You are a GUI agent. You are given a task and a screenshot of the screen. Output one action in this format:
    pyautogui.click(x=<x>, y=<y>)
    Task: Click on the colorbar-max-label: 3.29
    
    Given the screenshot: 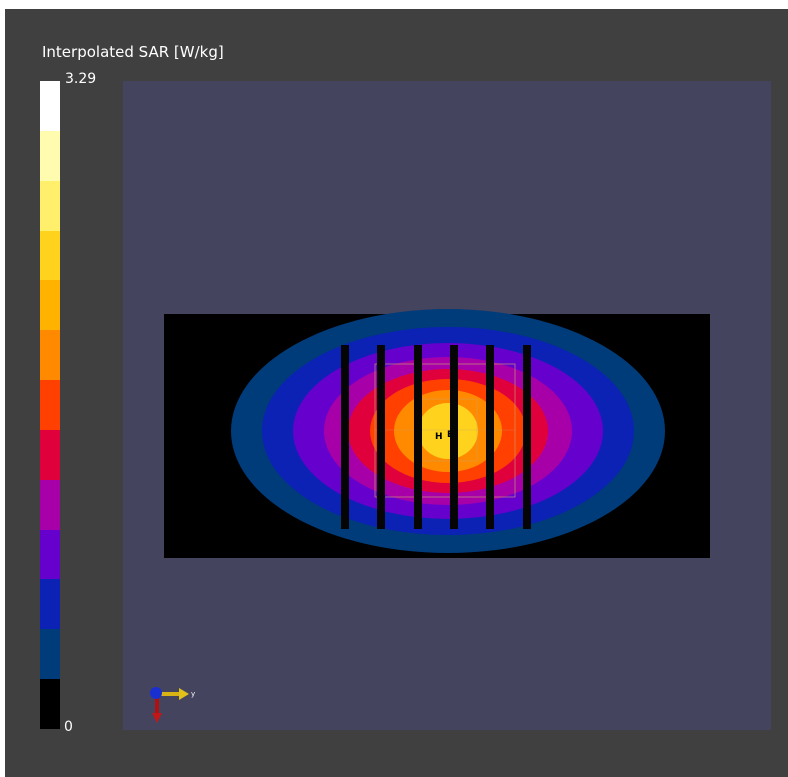 What is the action you would take?
    pyautogui.click(x=81, y=79)
    